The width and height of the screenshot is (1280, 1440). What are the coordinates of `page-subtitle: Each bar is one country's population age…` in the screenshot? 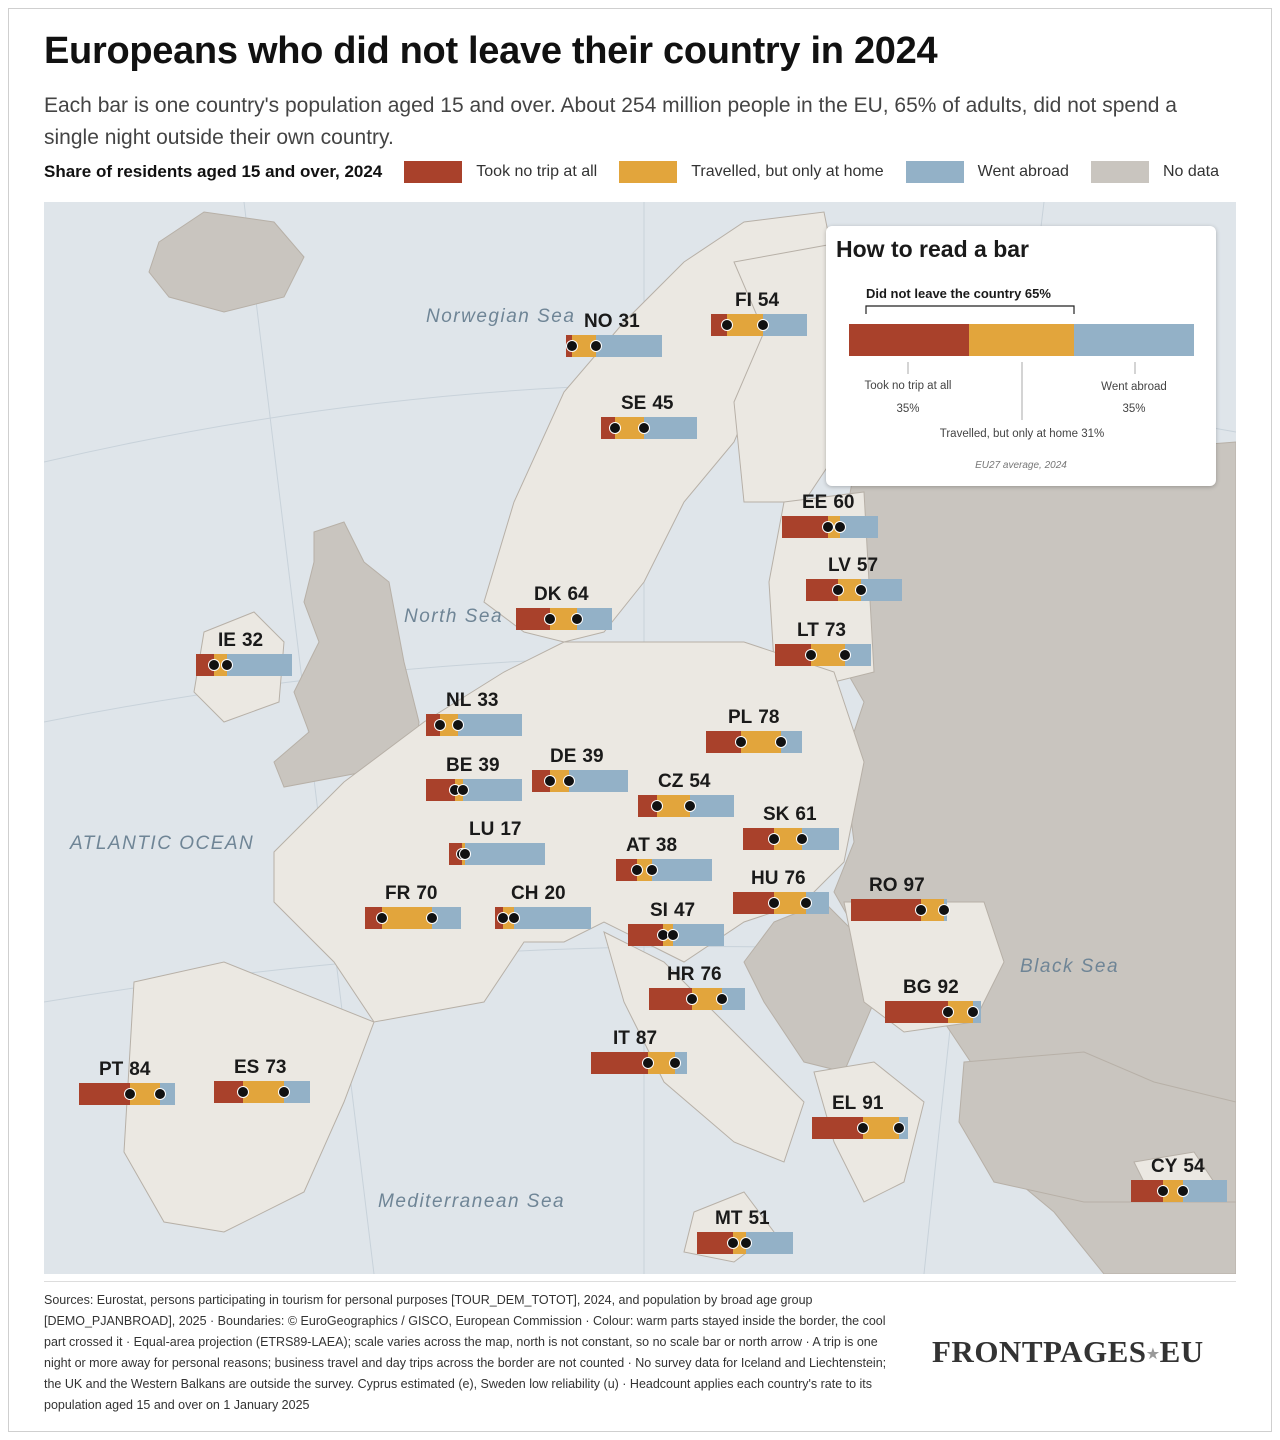 It's located at (610, 121).